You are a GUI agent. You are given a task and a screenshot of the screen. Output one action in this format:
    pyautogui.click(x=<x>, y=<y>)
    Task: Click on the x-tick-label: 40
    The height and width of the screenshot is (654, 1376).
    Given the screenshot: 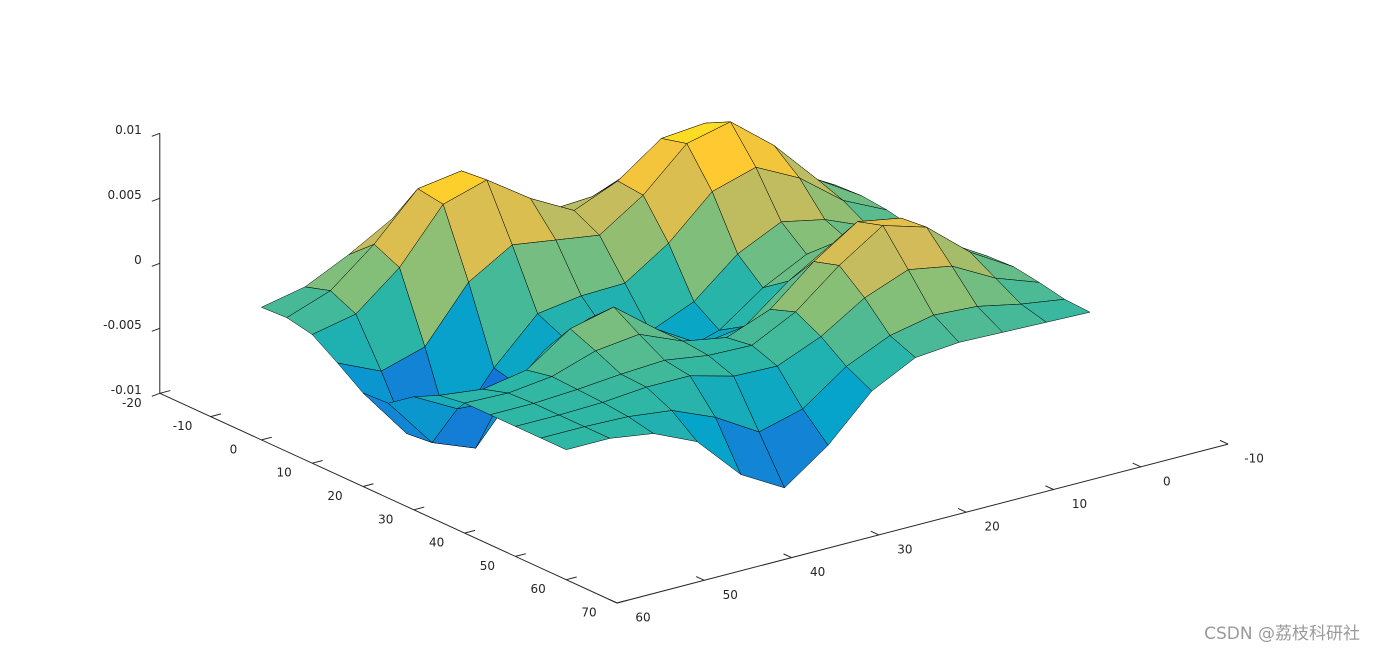 What is the action you would take?
    pyautogui.click(x=817, y=572)
    